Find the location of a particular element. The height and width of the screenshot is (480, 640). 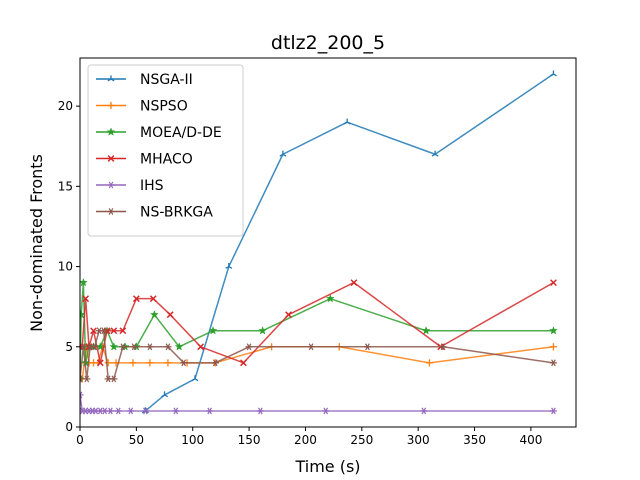

legend-marker-ihs is located at coordinates (111, 185).